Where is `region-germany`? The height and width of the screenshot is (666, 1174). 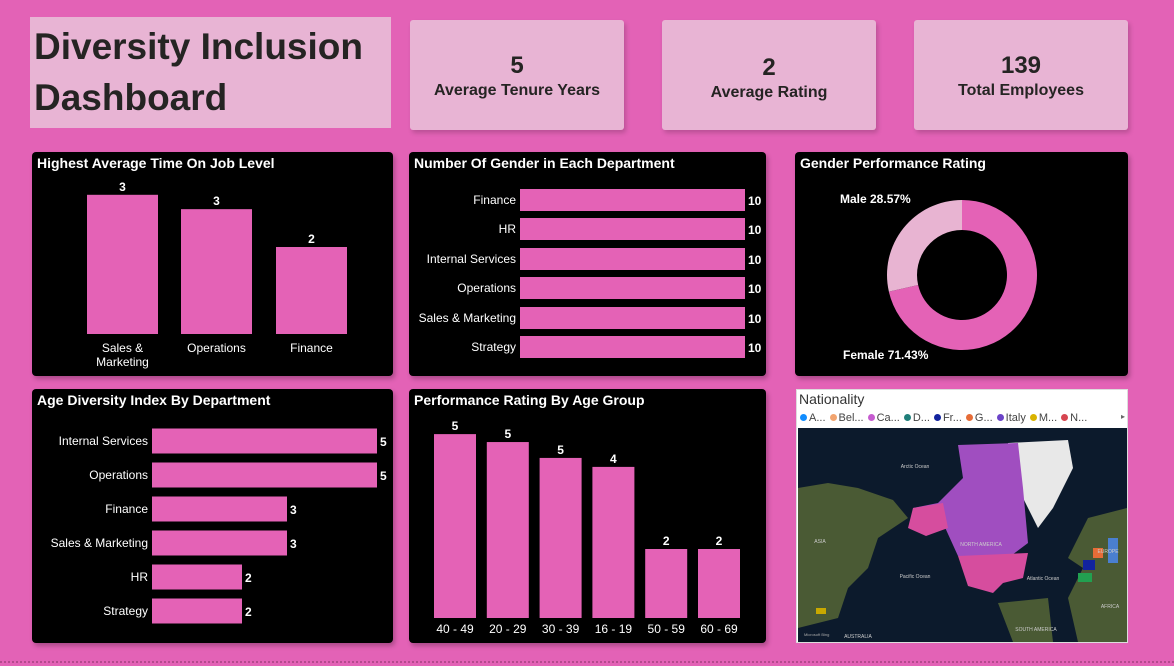 region-germany is located at coordinates (1098, 553).